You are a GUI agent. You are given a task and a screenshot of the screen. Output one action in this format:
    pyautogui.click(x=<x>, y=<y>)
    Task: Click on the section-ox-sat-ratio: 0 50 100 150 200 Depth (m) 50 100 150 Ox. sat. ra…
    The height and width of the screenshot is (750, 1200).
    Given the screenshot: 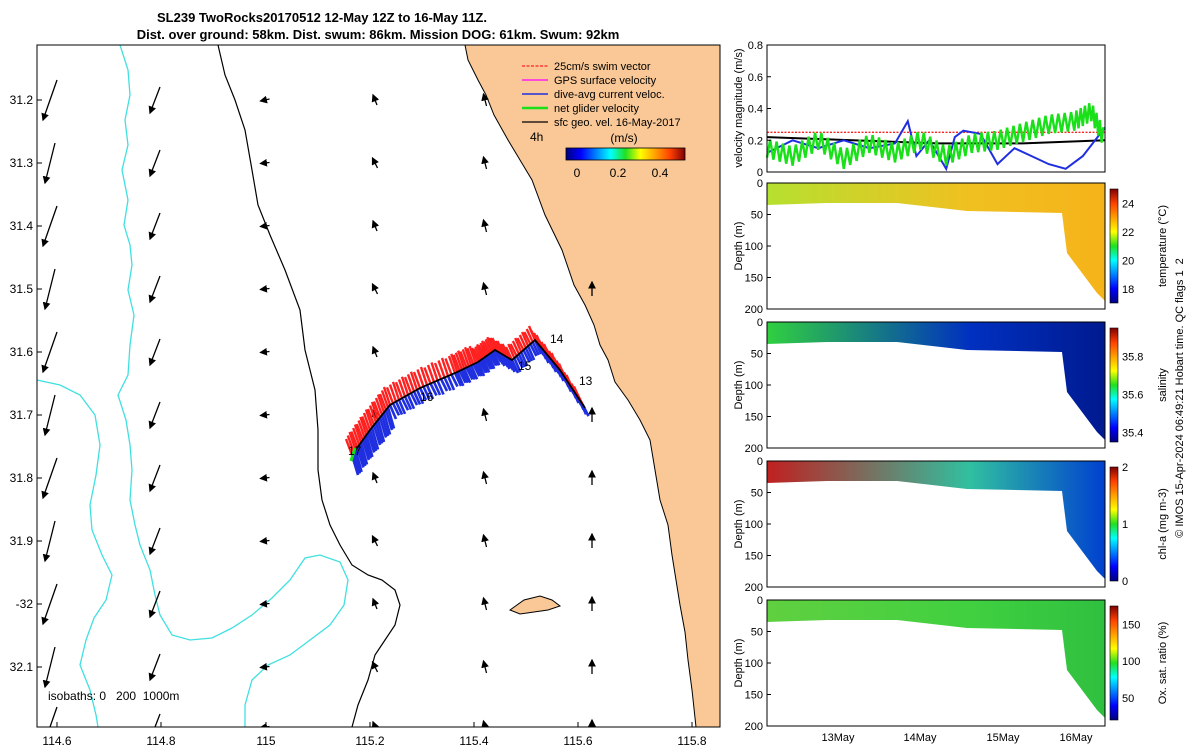 What is the action you would take?
    pyautogui.click(x=951, y=664)
    